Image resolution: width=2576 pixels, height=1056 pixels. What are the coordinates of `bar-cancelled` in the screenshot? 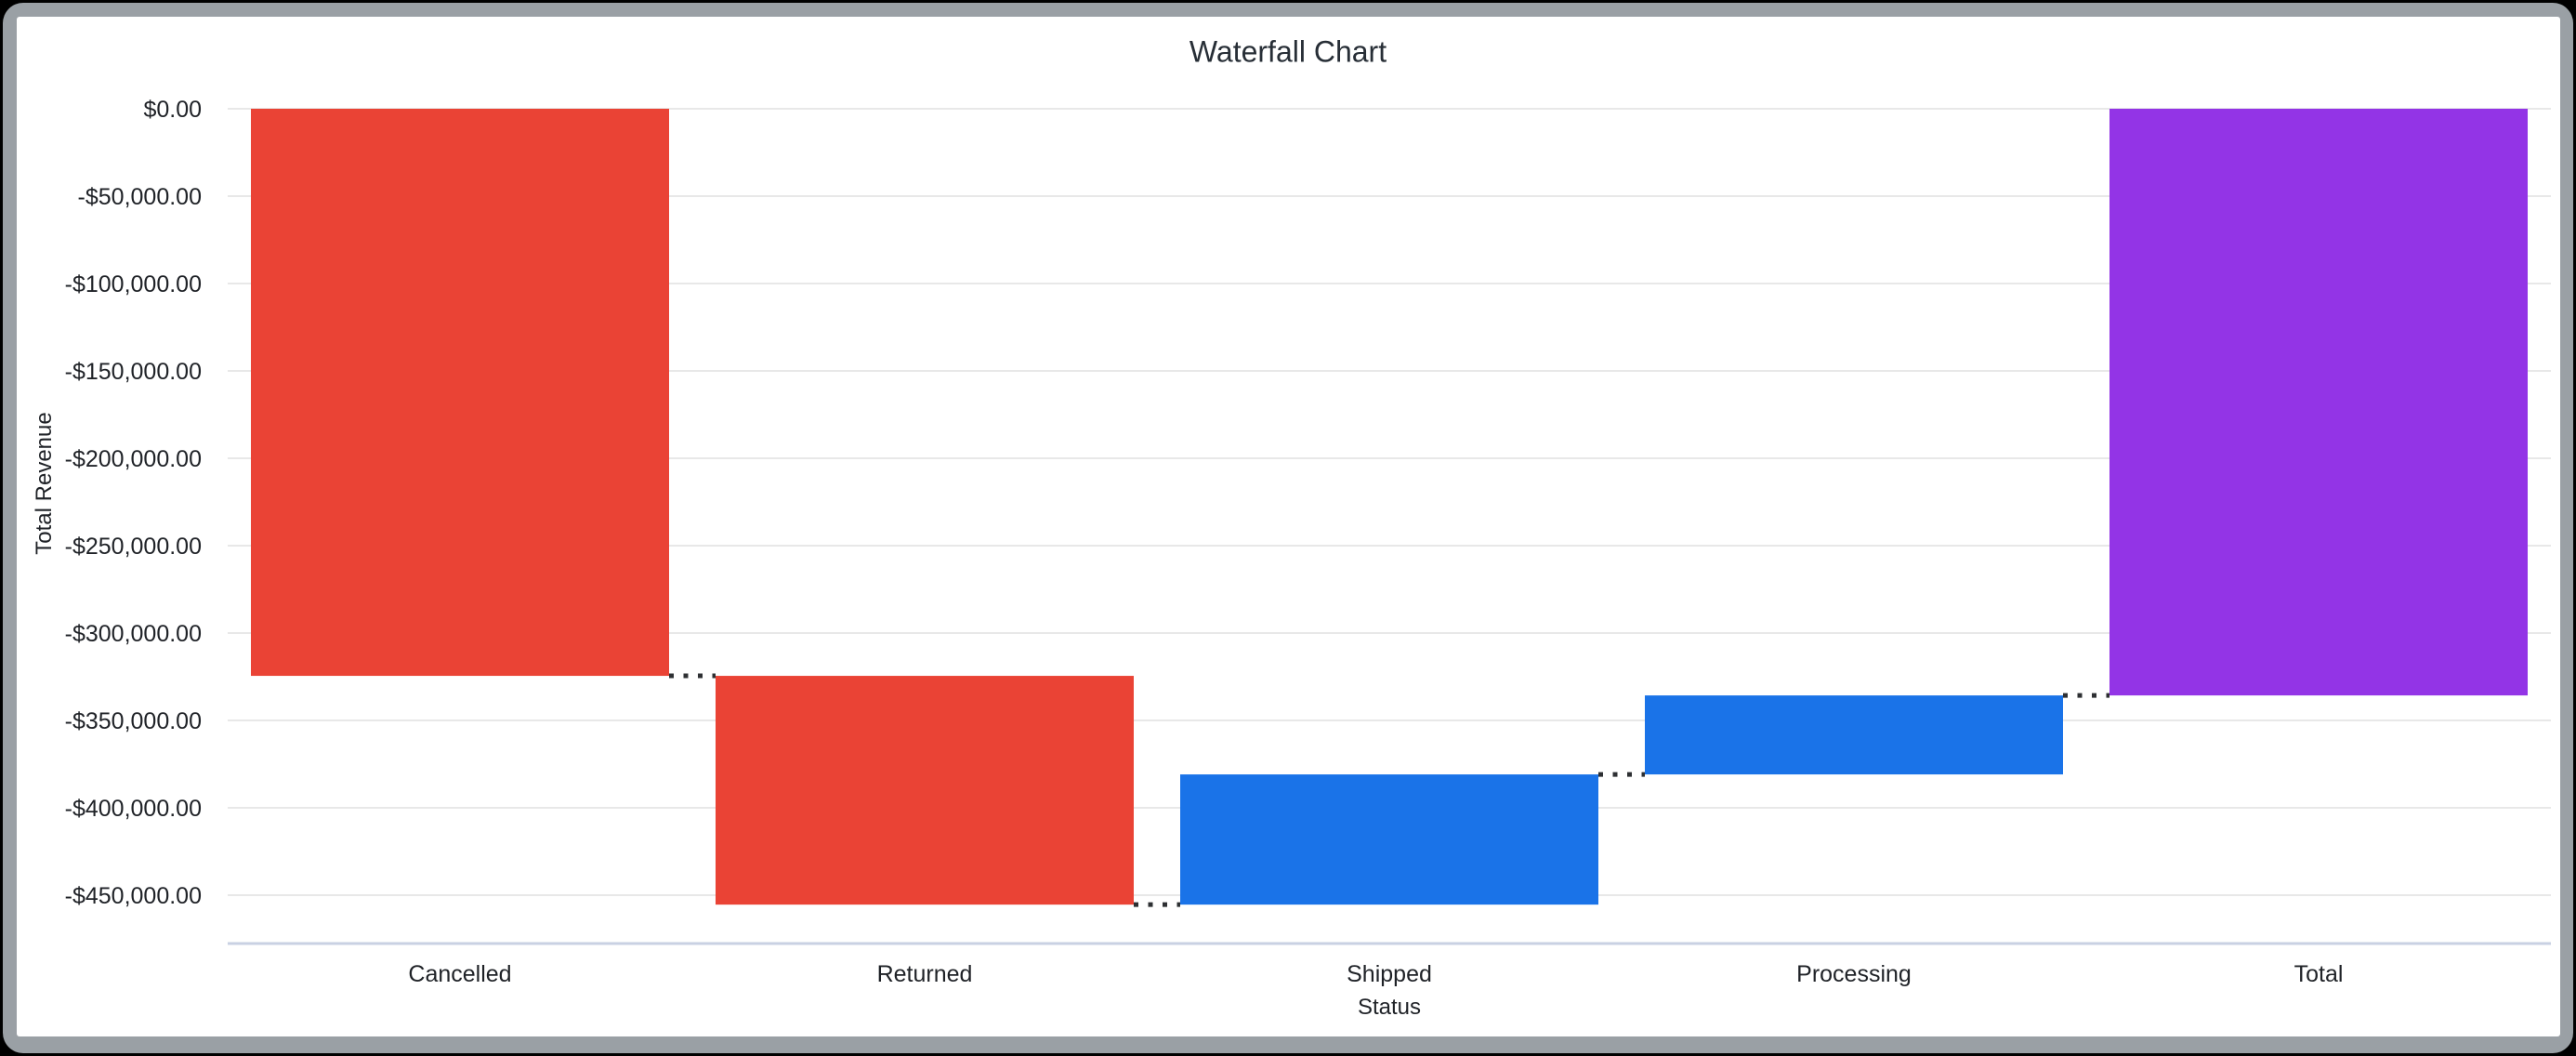 It's located at (460, 393).